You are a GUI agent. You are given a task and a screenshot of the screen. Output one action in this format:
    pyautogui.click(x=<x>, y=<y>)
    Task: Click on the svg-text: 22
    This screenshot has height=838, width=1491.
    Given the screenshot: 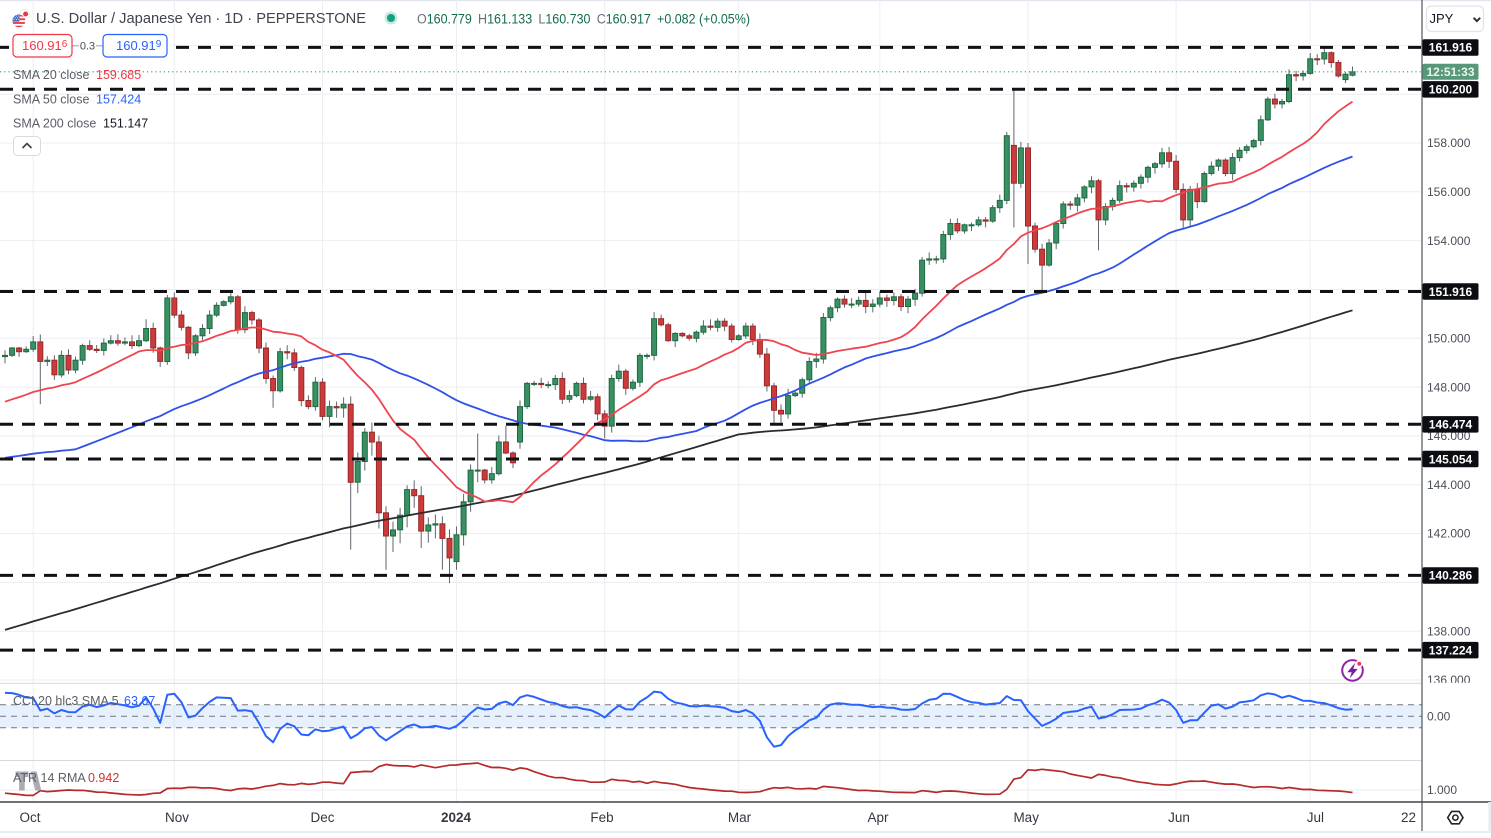 What is the action you would take?
    pyautogui.click(x=1408, y=817)
    